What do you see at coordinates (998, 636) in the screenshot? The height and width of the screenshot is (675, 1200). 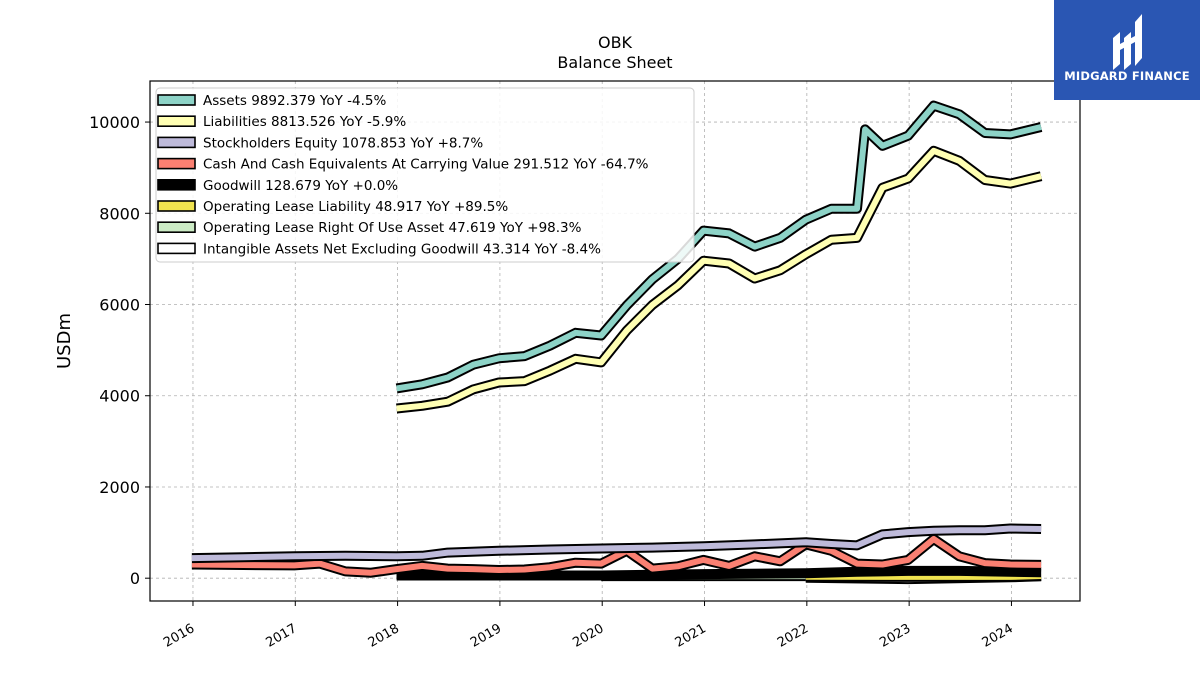 I see `x-tick-label: 2024` at bounding box center [998, 636].